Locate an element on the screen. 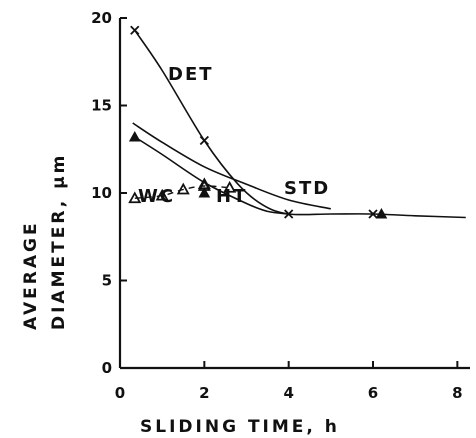  x-tick-label: 2 is located at coordinates (204, 393).